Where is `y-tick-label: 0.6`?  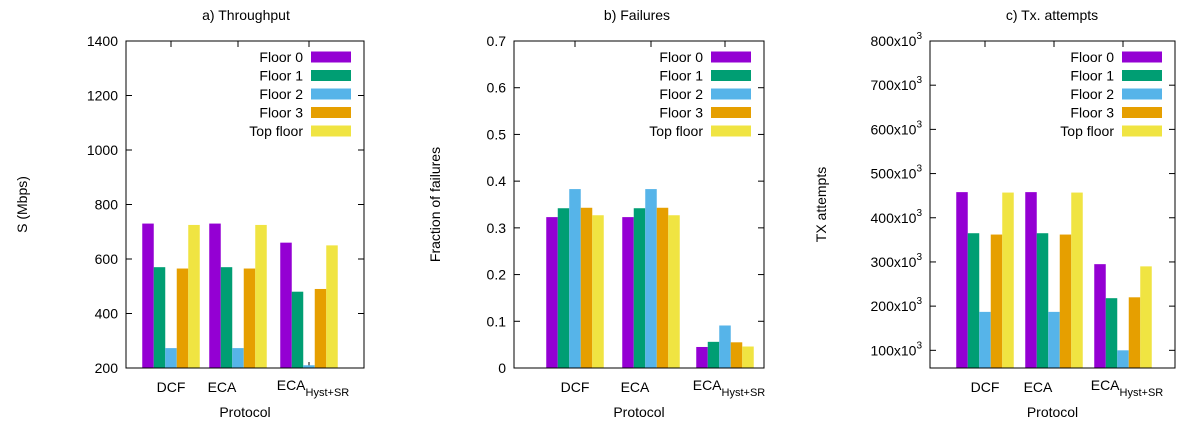 y-tick-label: 0.6 is located at coordinates (497, 88).